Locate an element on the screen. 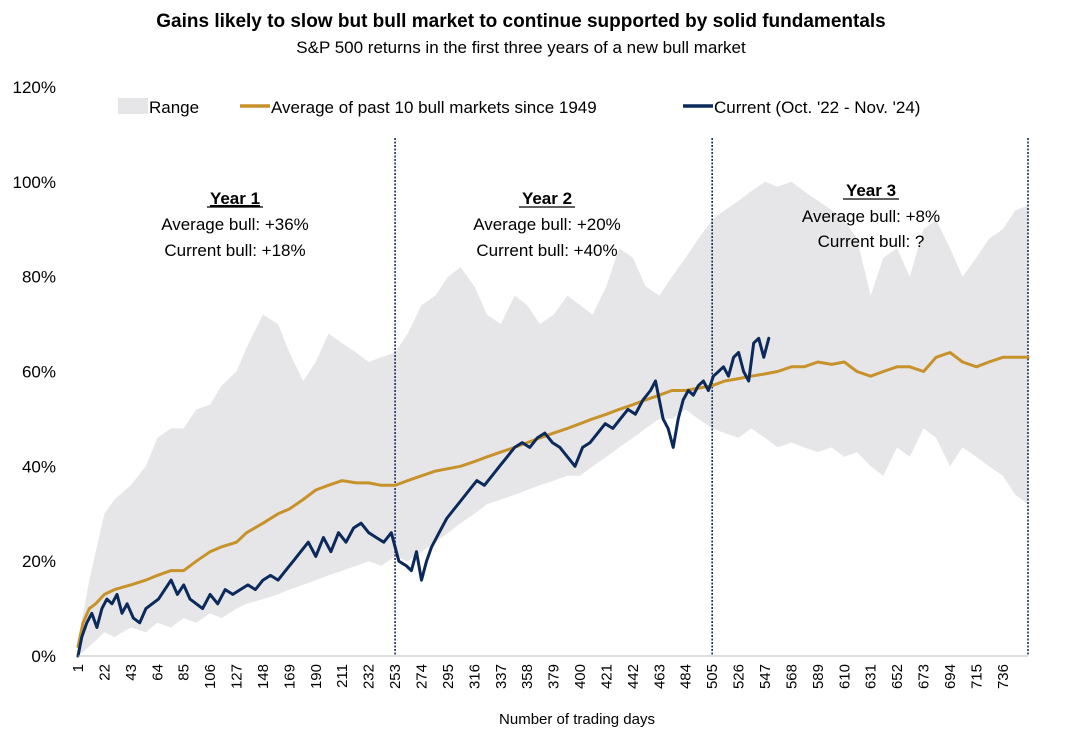  legend-range-label: Range is located at coordinates (174, 107).